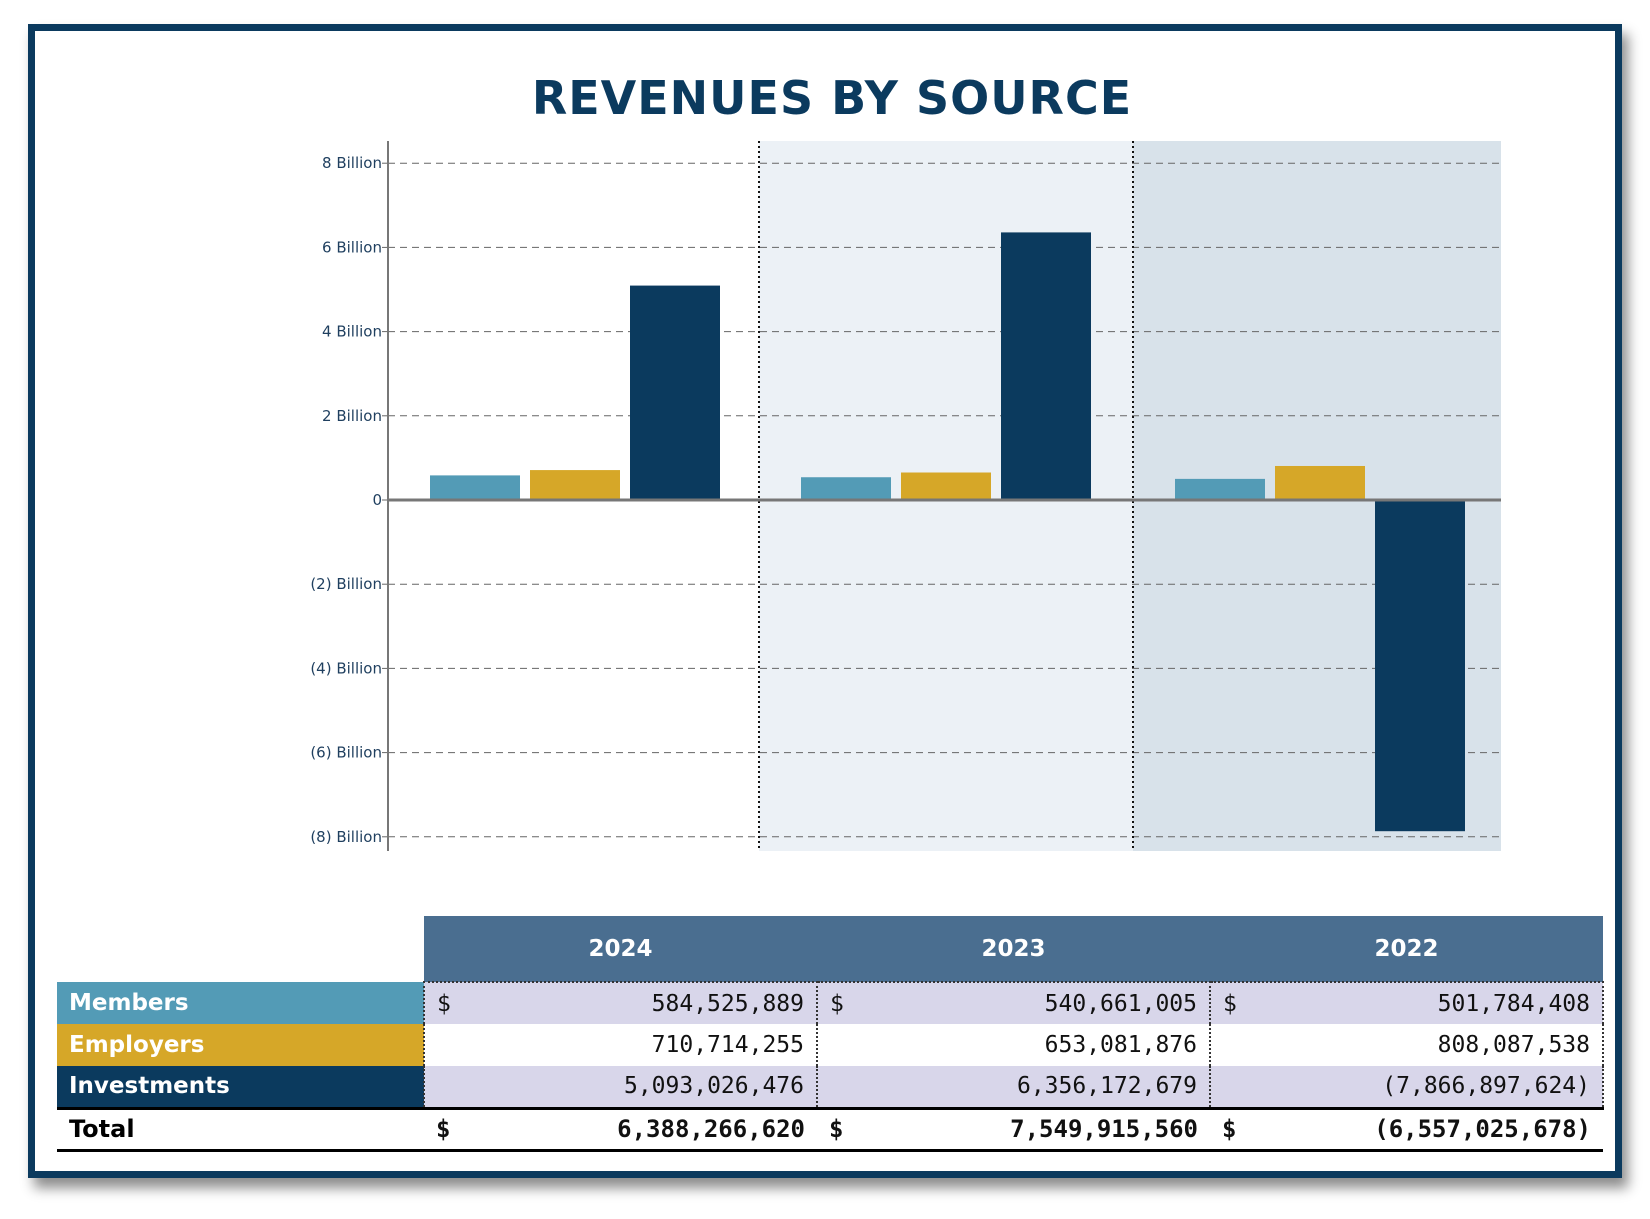 Image resolution: width=1650 pixels, height=1219 pixels. Describe the element at coordinates (377, 500) in the screenshot. I see `y-tick-label: 0` at that location.